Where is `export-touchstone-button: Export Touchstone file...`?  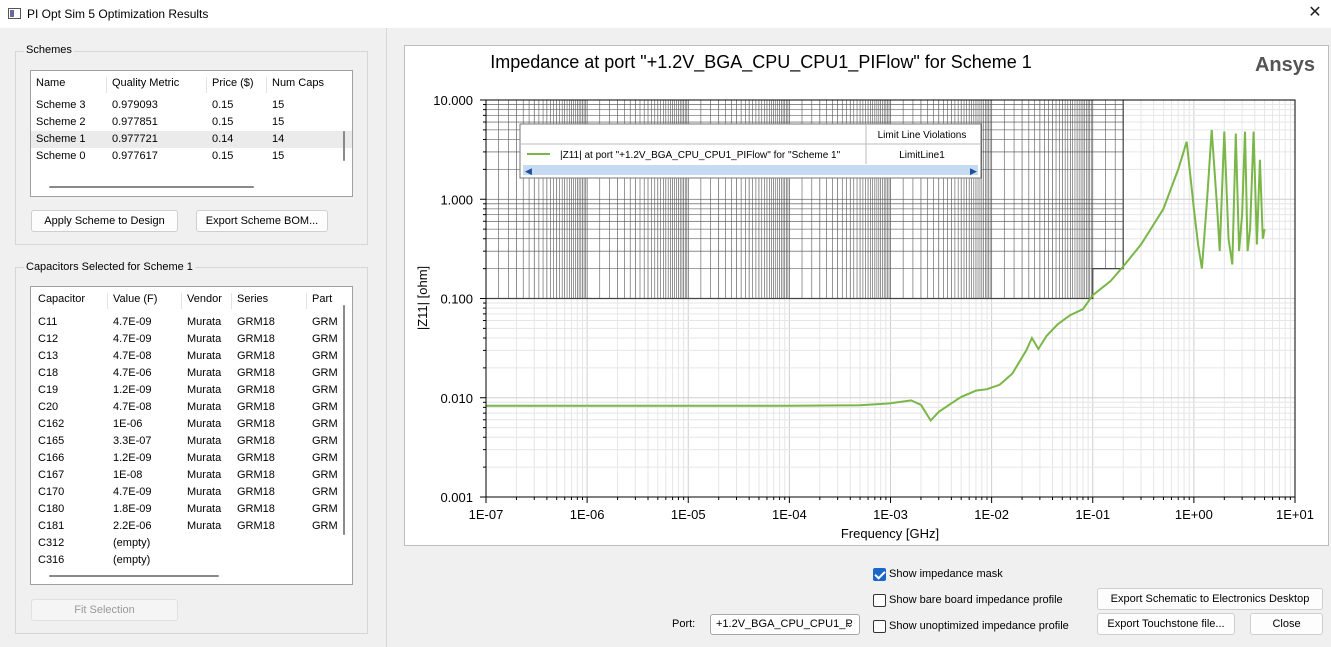 export-touchstone-button: Export Touchstone file... is located at coordinates (1166, 624).